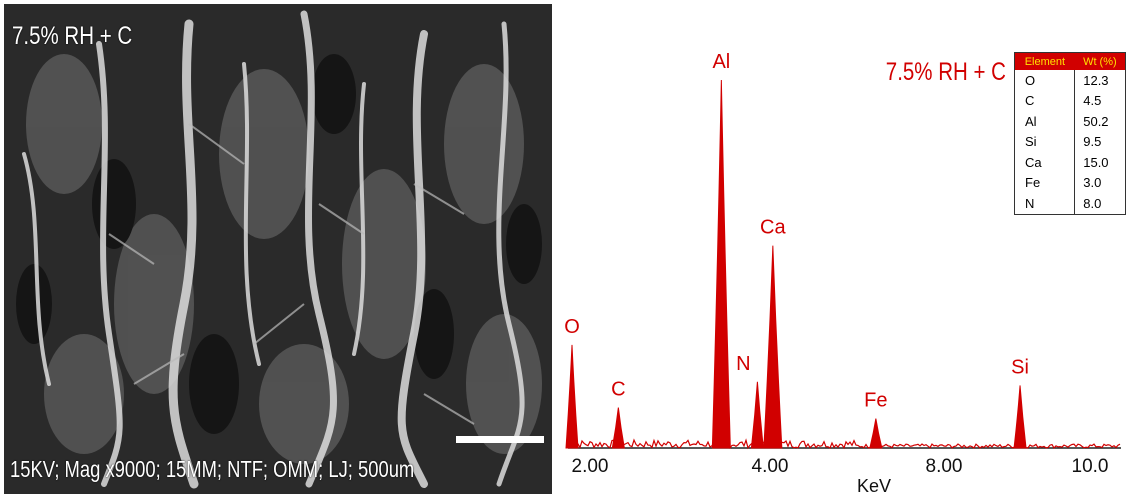  What do you see at coordinates (1033, 162) in the screenshot?
I see `element-cell: Ca` at bounding box center [1033, 162].